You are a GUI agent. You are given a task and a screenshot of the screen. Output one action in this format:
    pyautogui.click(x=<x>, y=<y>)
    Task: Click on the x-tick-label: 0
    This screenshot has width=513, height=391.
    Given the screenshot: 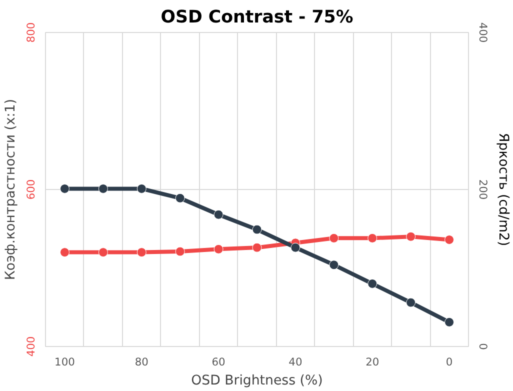 What is the action you would take?
    pyautogui.click(x=449, y=362)
    